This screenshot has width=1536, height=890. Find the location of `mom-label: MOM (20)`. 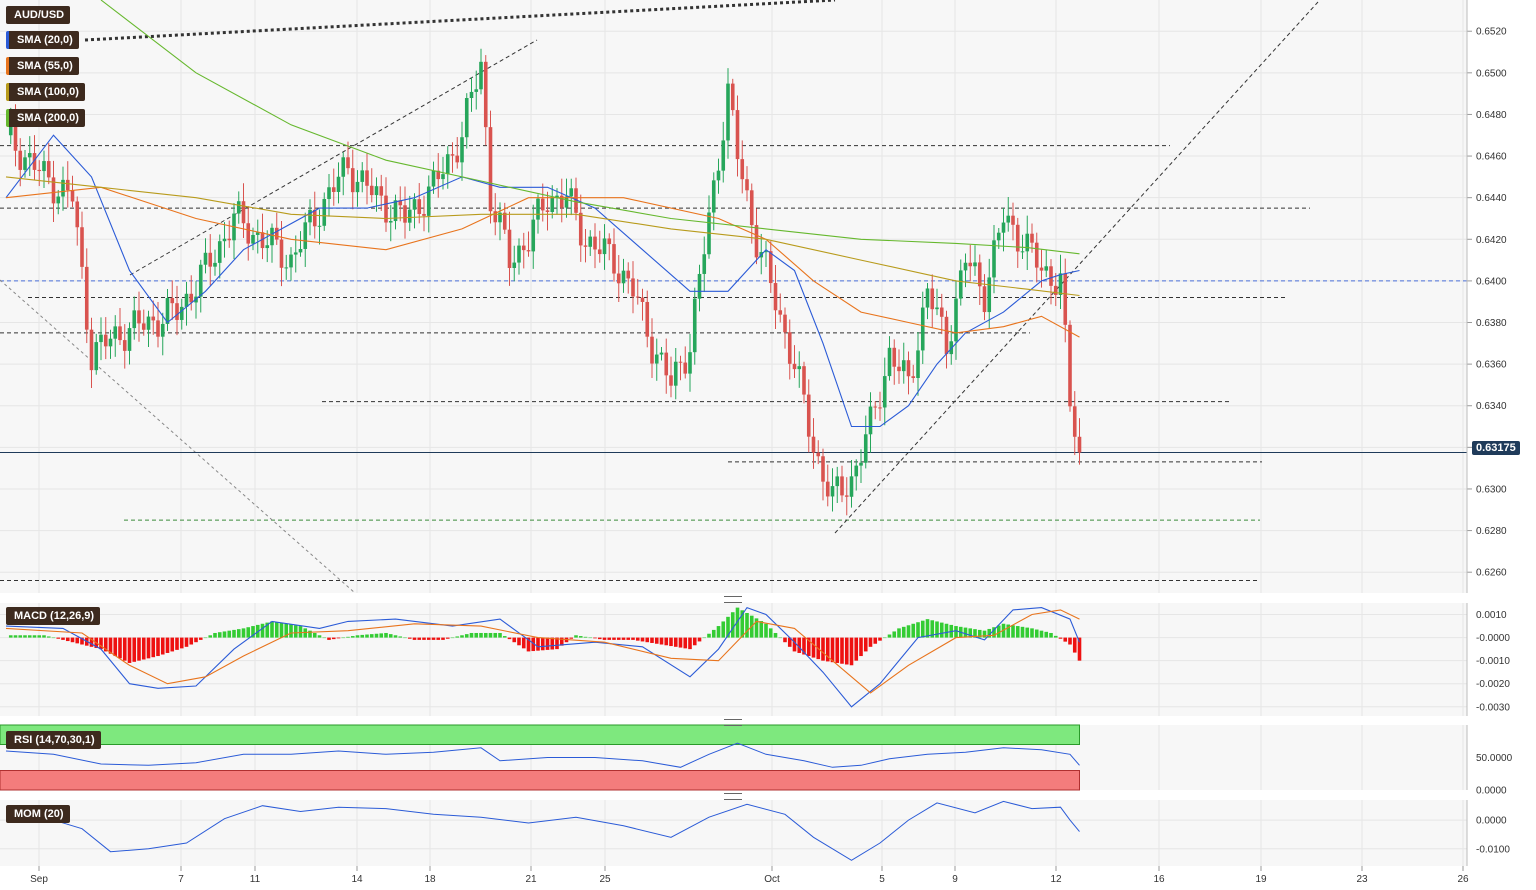

mom-label: MOM (20) is located at coordinates (38, 814).